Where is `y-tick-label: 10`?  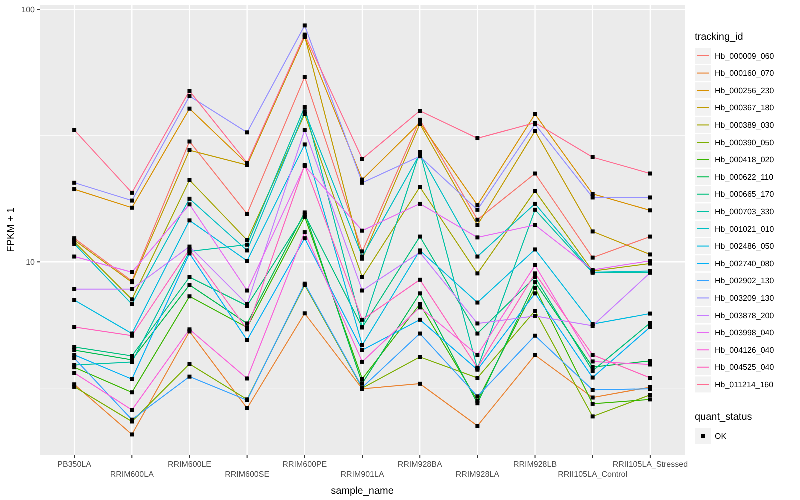
y-tick-label: 10 is located at coordinates (31, 262).